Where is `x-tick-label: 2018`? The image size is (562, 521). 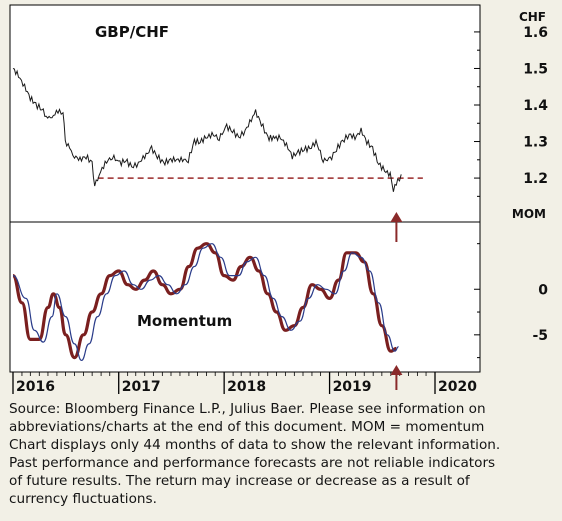
x-tick-label: 2018 is located at coordinates (246, 387).